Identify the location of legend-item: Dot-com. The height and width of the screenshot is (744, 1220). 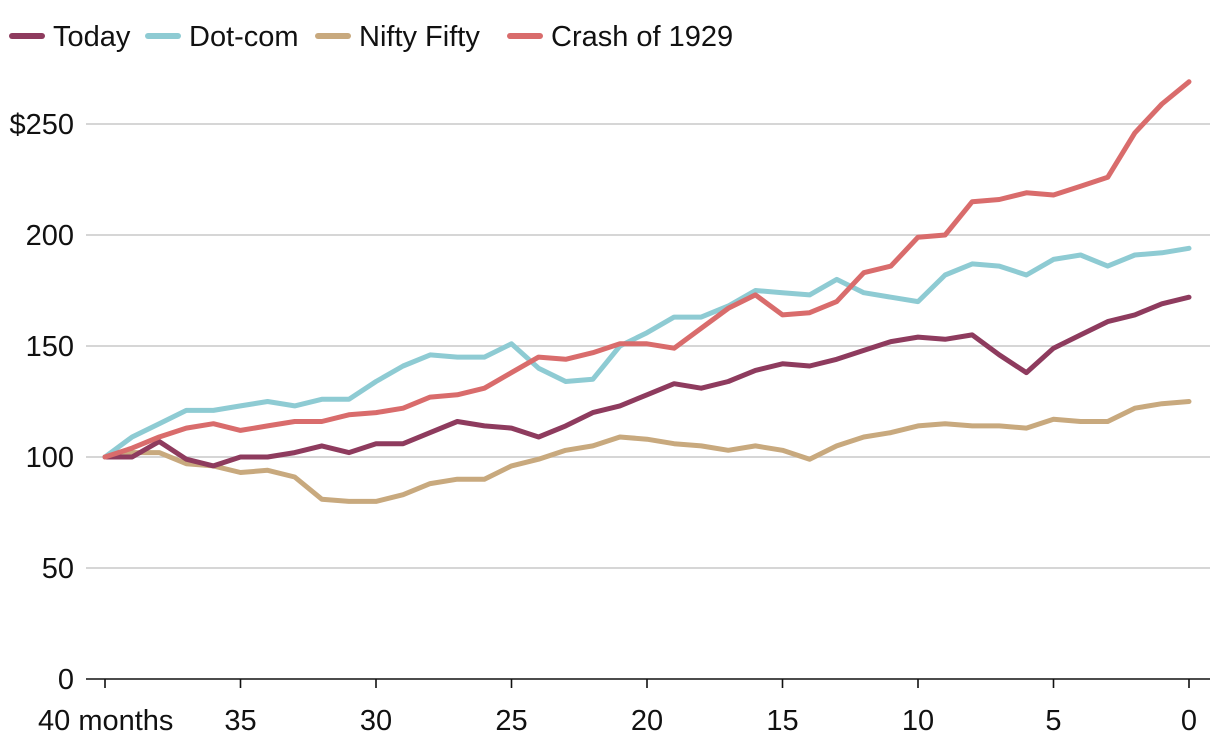
(222, 37).